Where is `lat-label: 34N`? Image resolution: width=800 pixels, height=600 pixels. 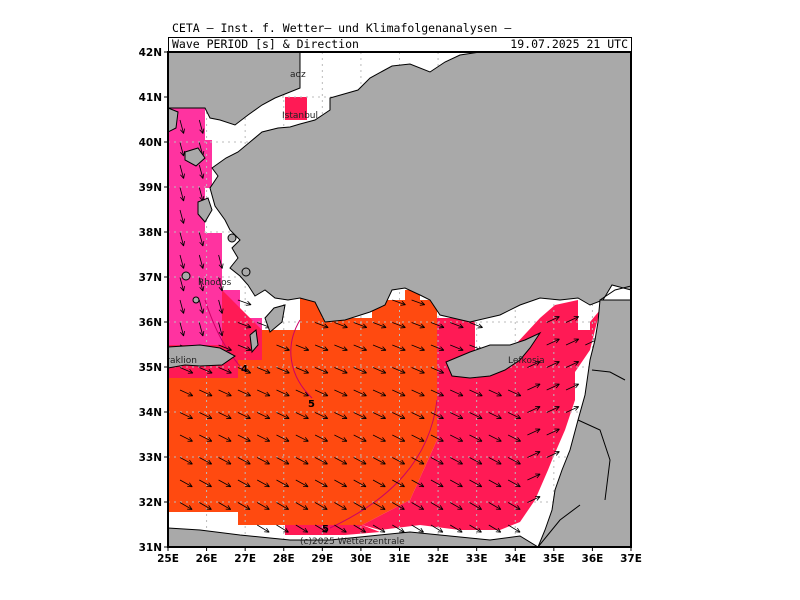
lat-label: 34N is located at coordinates (150, 413).